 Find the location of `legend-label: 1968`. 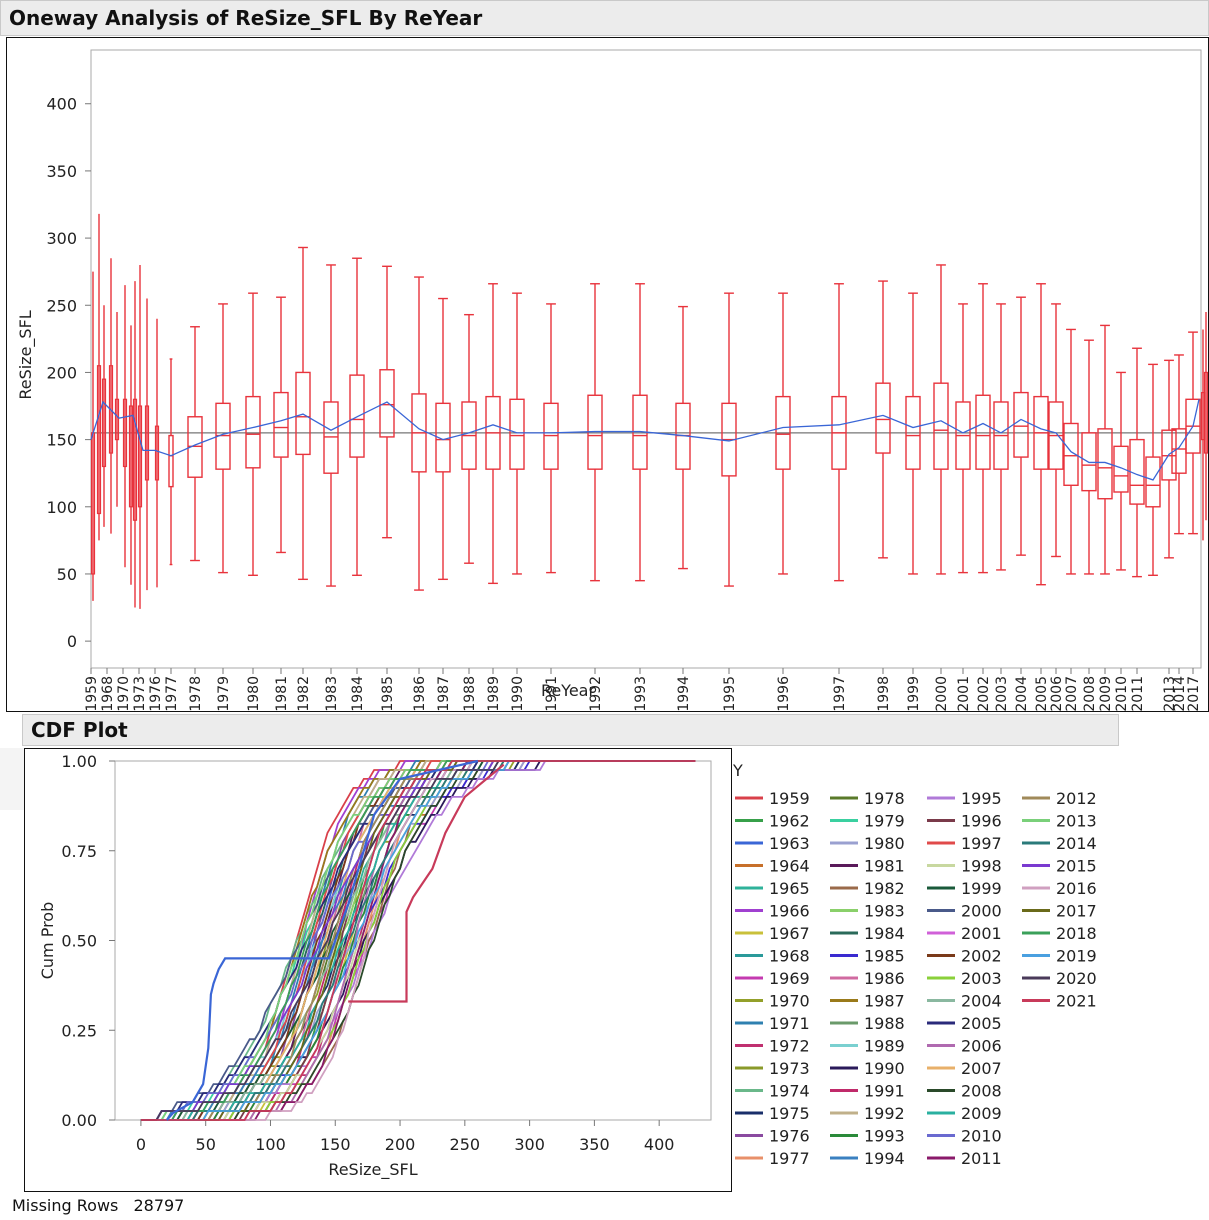

legend-label: 1968 is located at coordinates (789, 956).